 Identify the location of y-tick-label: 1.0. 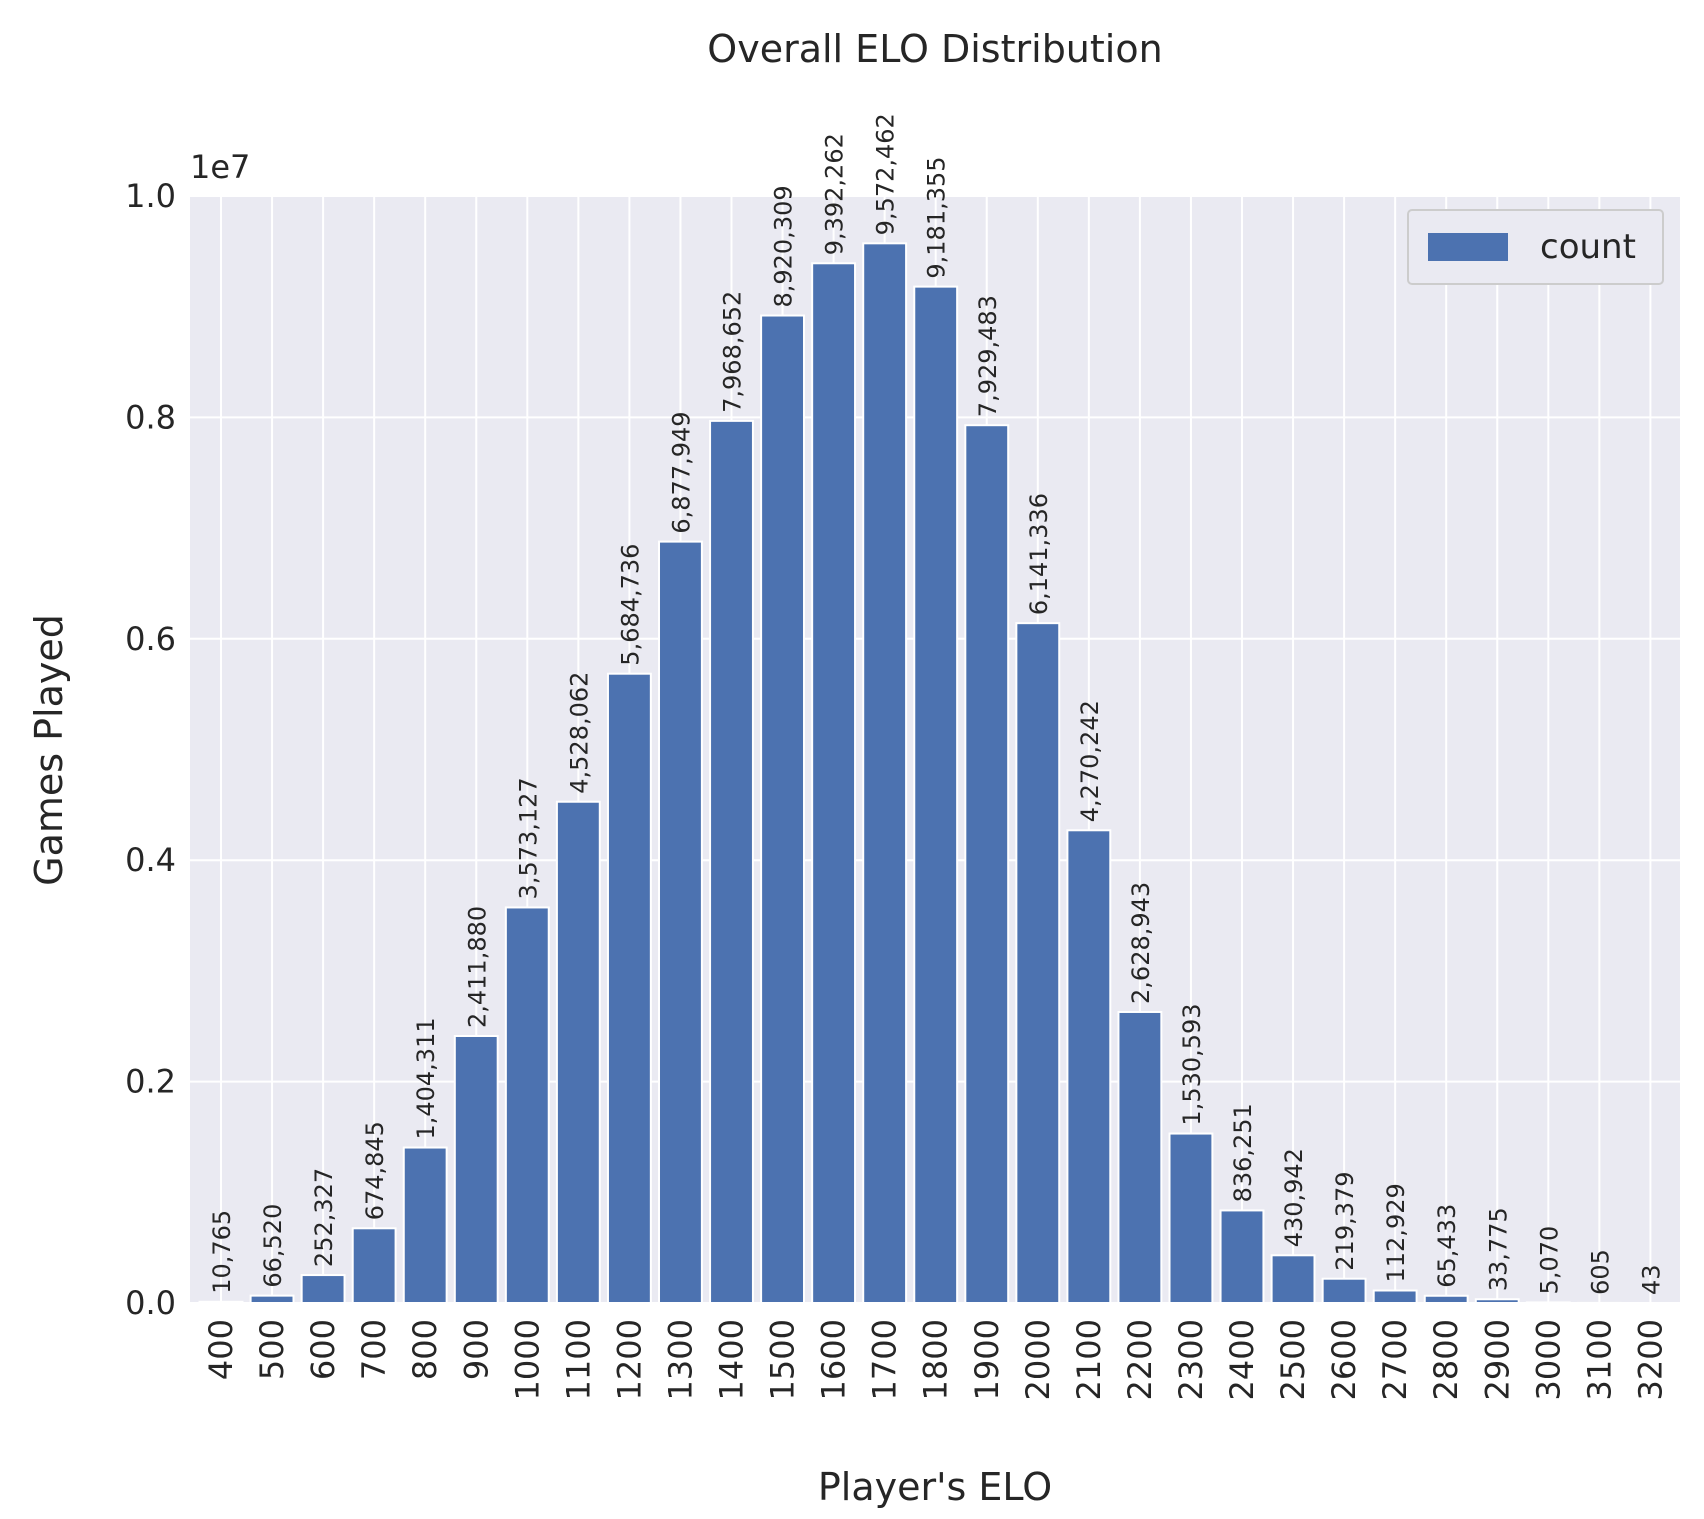
(150, 196).